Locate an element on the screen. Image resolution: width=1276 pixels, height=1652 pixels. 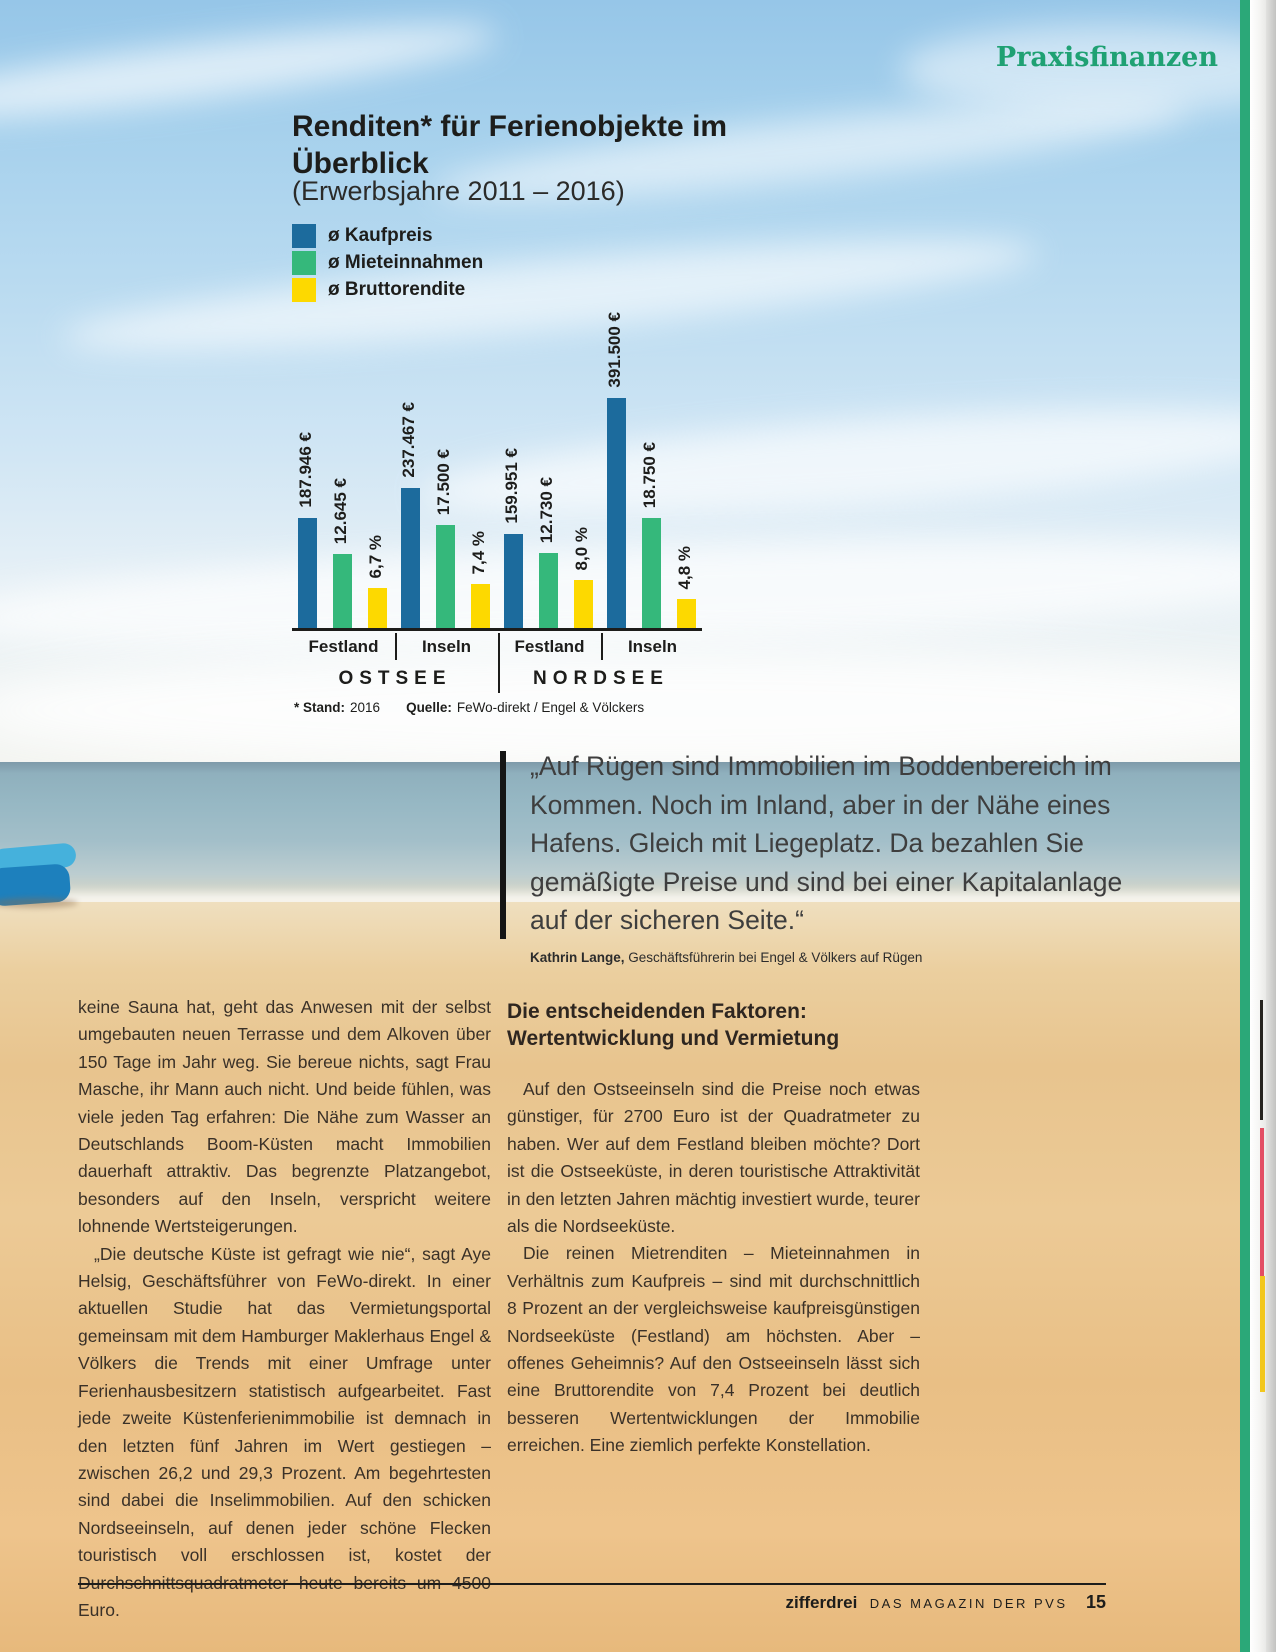
legend-item: ø Mieteinnahmen is located at coordinates (387, 263).